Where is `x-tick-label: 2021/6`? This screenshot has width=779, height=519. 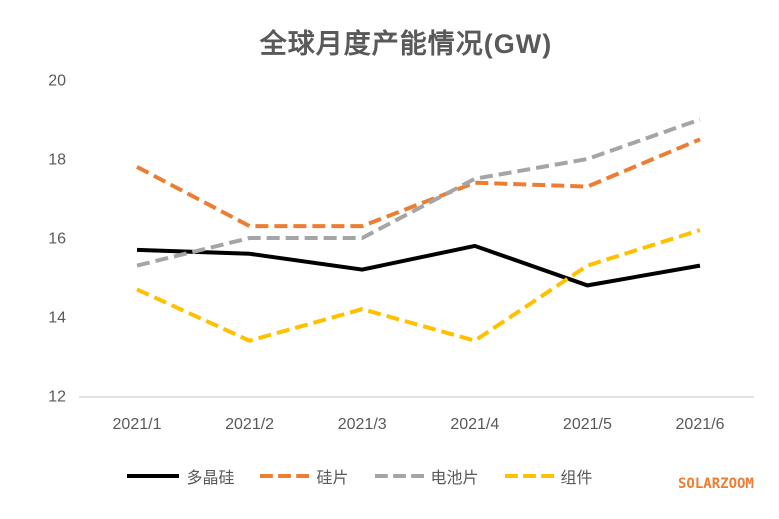
x-tick-label: 2021/6 is located at coordinates (700, 424).